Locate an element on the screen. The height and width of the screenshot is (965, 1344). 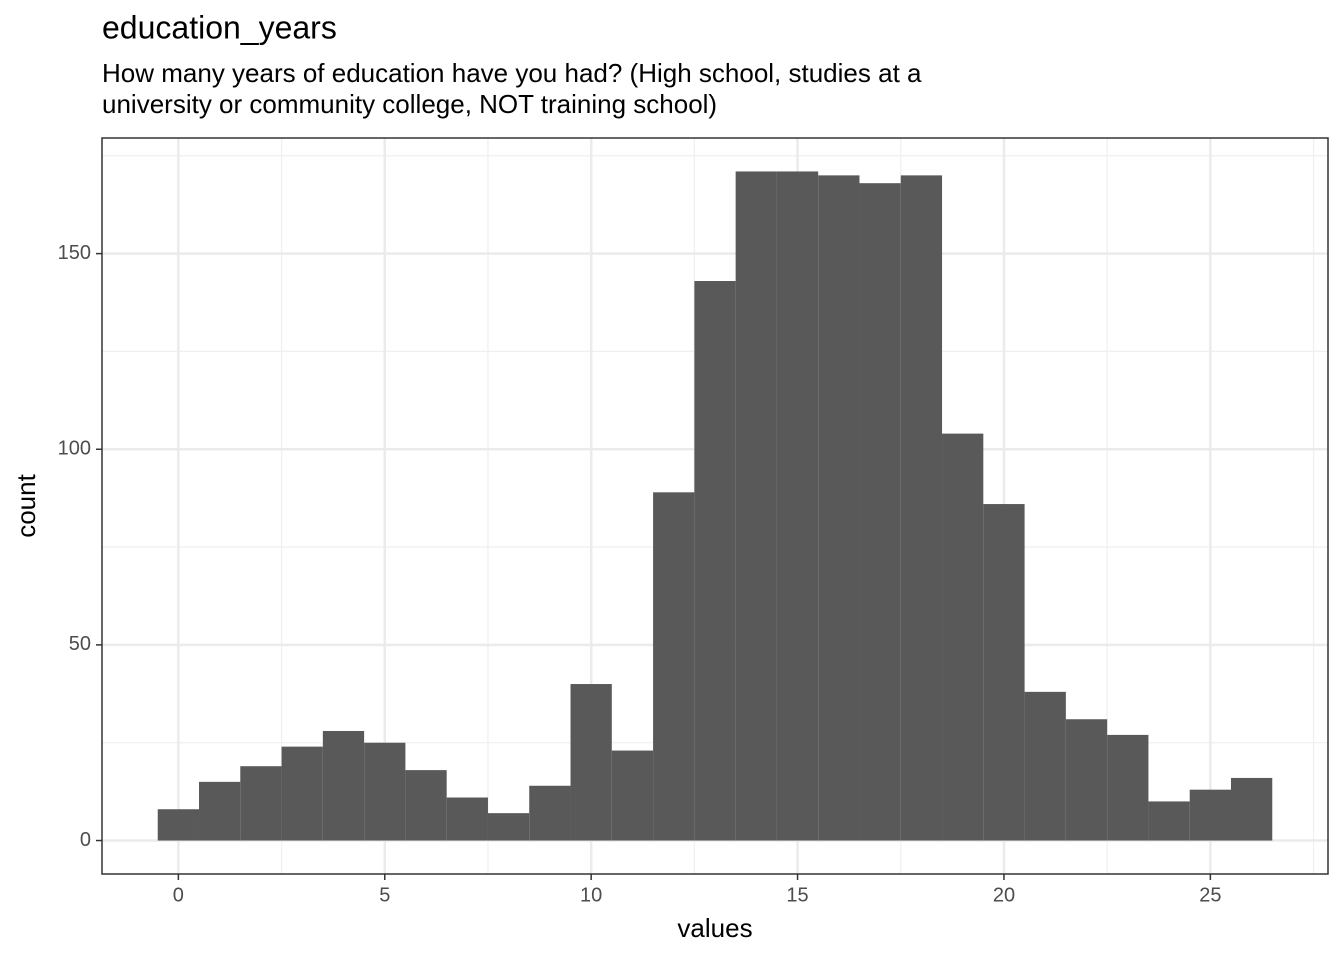
y-tick-label: 50 is located at coordinates (80, 644).